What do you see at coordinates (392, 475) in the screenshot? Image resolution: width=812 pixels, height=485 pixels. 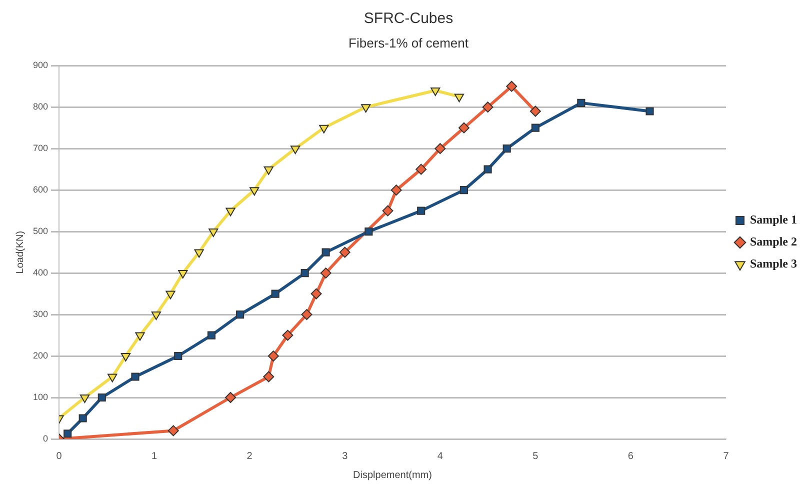 I see `x-axis-title: Displpement(mm)` at bounding box center [392, 475].